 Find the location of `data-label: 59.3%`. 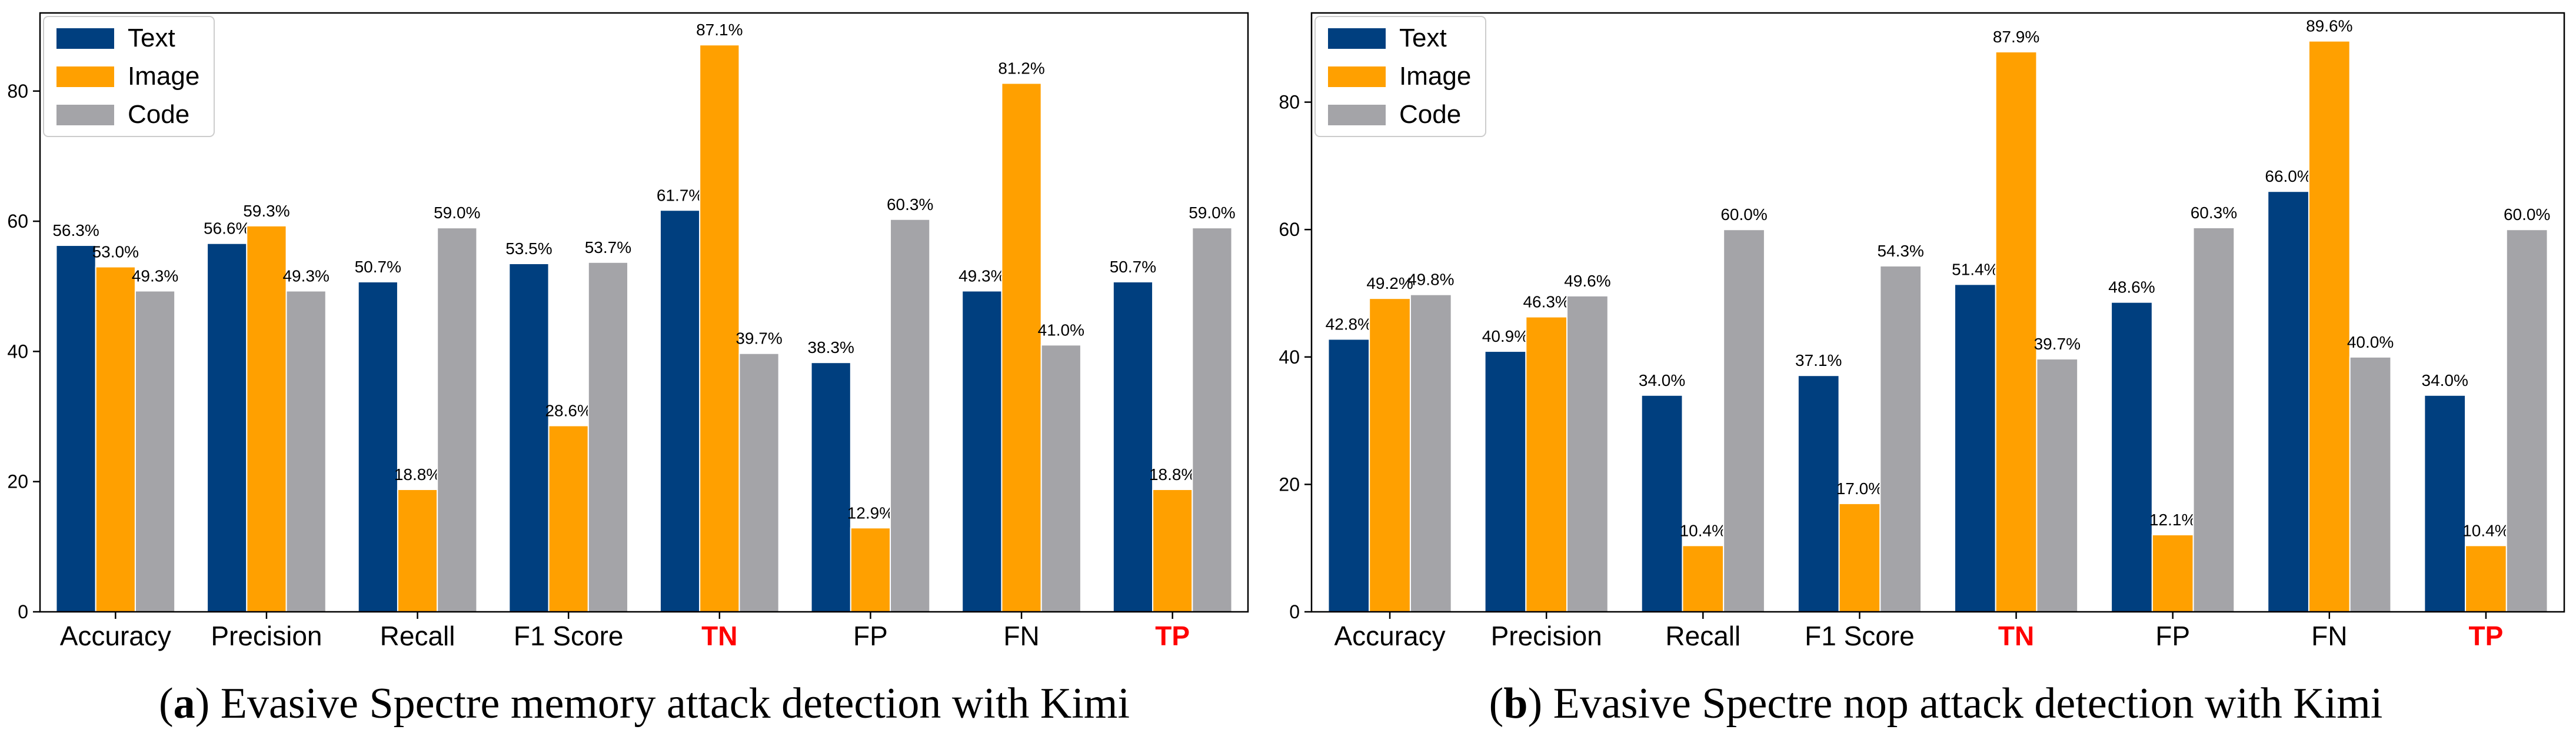

data-label: 59.3% is located at coordinates (266, 211).